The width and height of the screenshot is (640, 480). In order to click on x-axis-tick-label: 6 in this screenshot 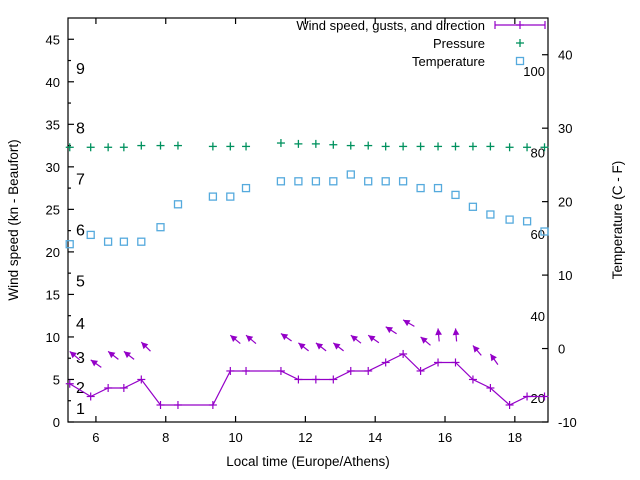, I will do `click(95, 437)`.